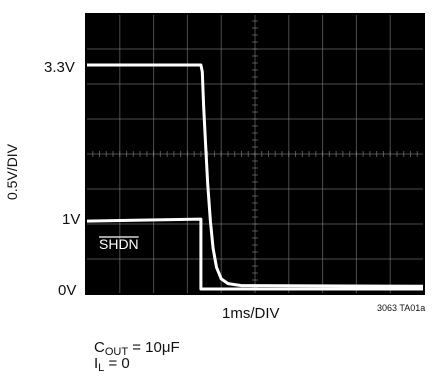 The image size is (438, 376). I want to click on y-tick-label-0v: 0V, so click(67, 290).